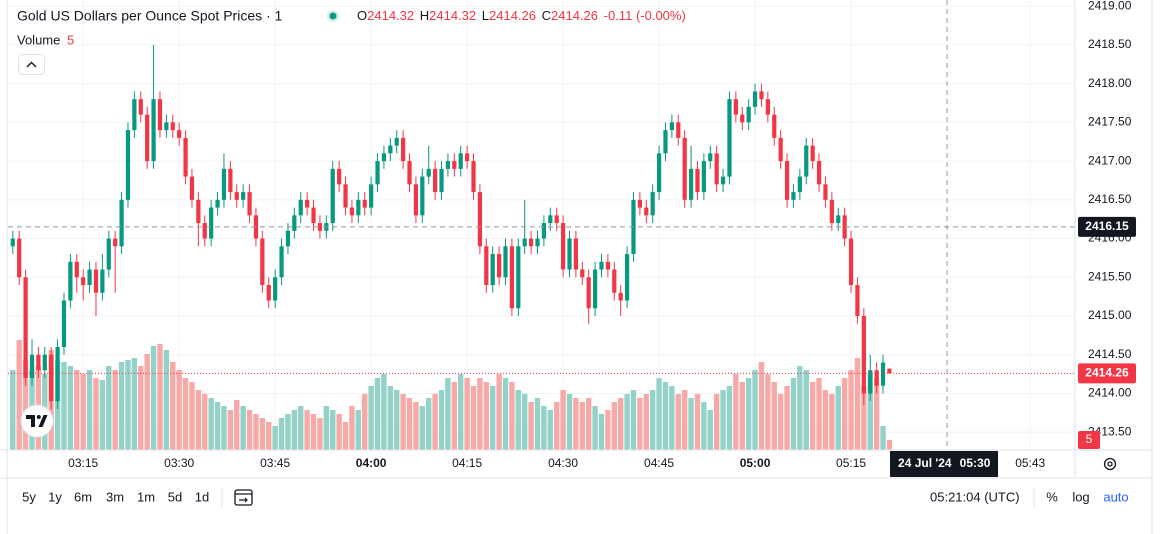 The height and width of the screenshot is (534, 1163). Describe the element at coordinates (424, 15) in the screenshot. I see `high-label: H` at that location.